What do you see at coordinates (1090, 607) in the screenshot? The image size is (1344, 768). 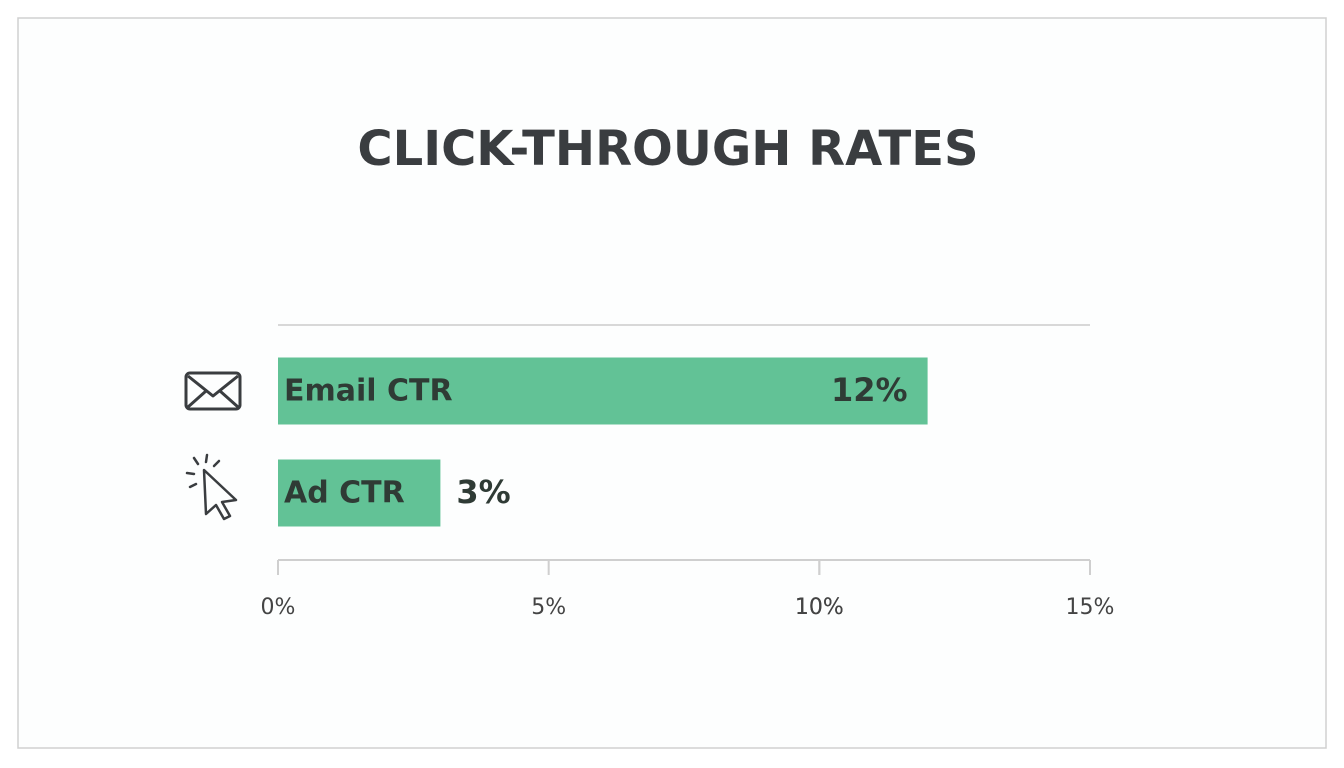 I see `x-tick-label: 15%` at bounding box center [1090, 607].